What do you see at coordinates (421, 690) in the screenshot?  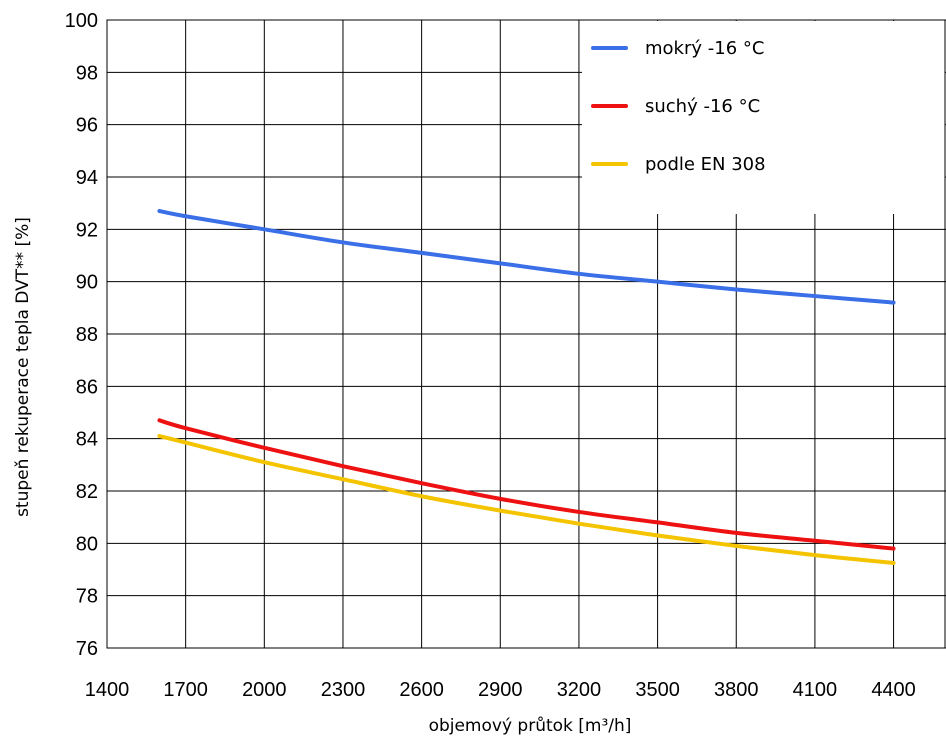 I see `x-tick-label: 2600` at bounding box center [421, 690].